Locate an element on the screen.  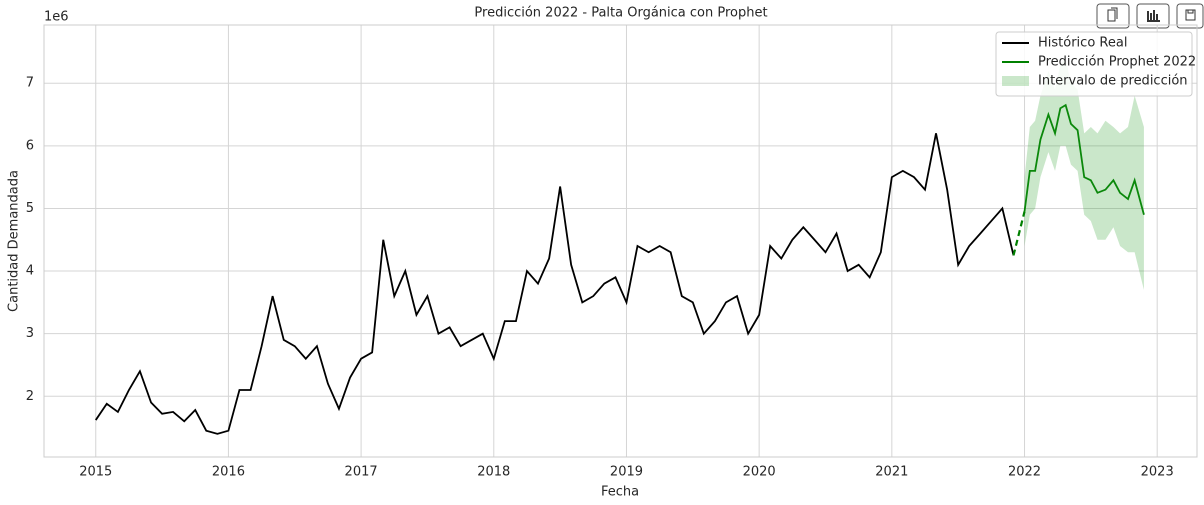
copy-icon is located at coordinates (1112, 14).